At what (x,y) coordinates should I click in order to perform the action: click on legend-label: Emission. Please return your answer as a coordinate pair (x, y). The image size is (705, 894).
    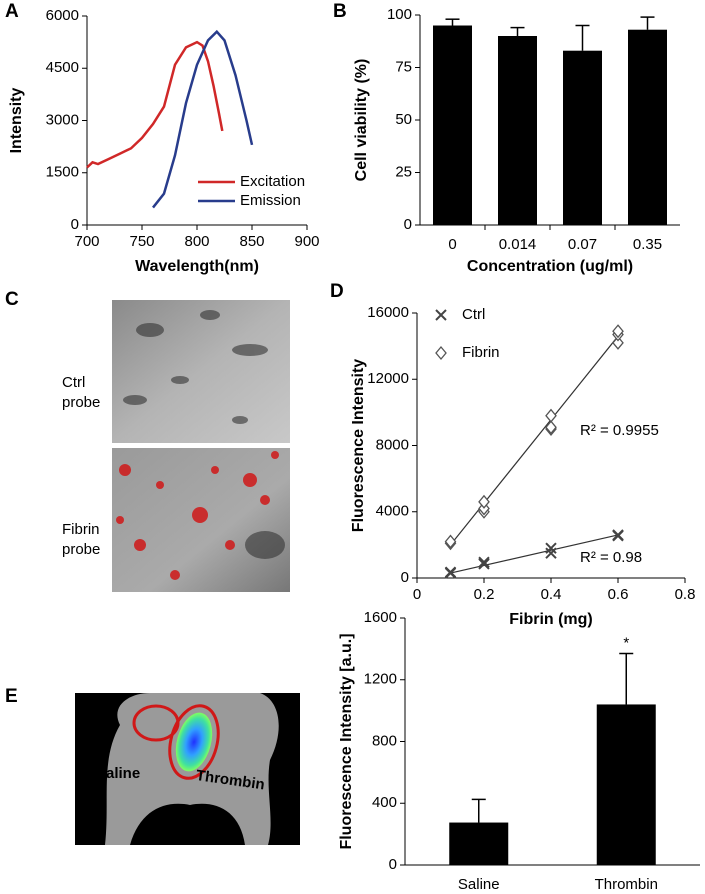
    Looking at the image, I should click on (270, 200).